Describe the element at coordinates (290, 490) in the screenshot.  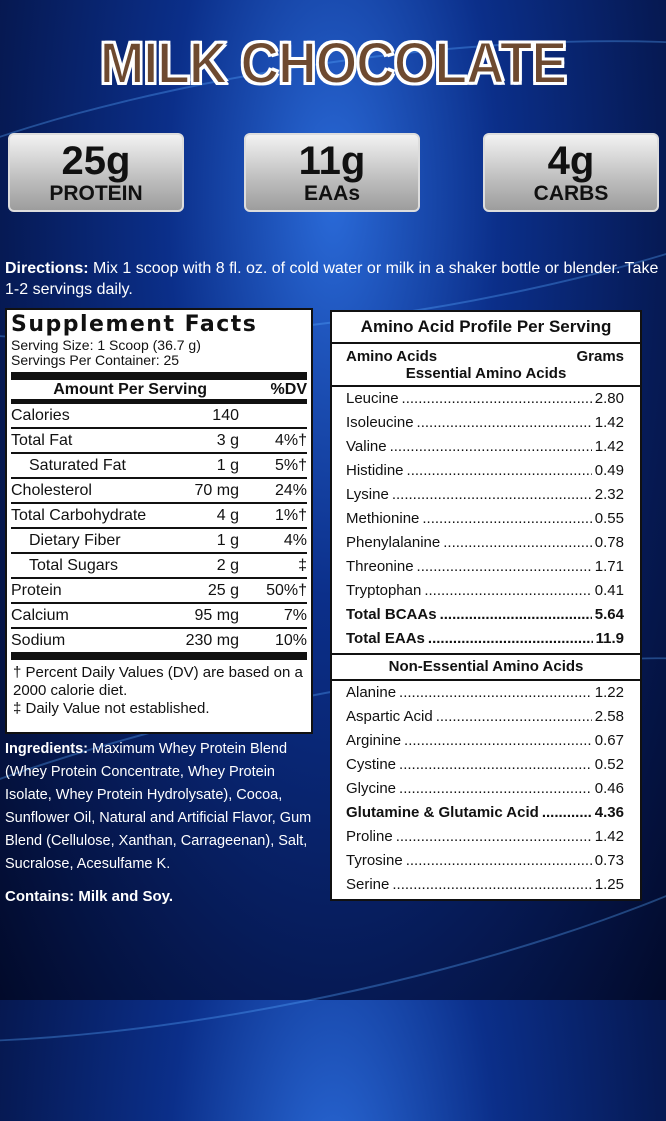
I see `nutrient-dv: 24%` at that location.